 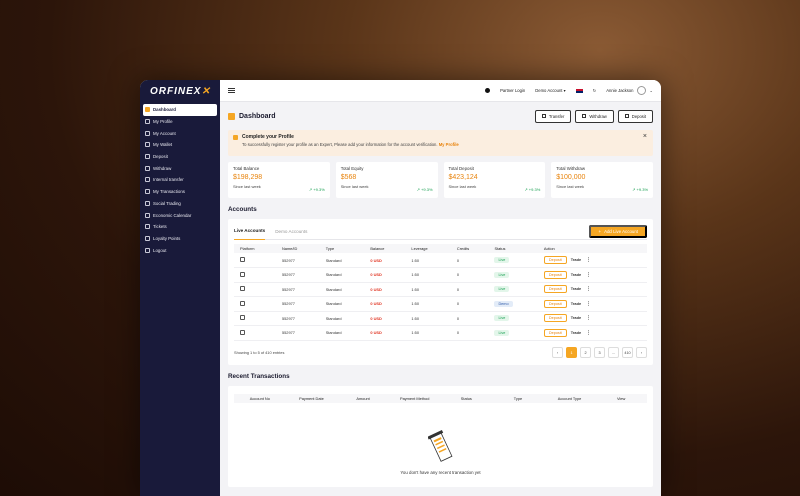 What do you see at coordinates (557, 352) in the screenshot?
I see `prev-page-icon: ‹` at bounding box center [557, 352].